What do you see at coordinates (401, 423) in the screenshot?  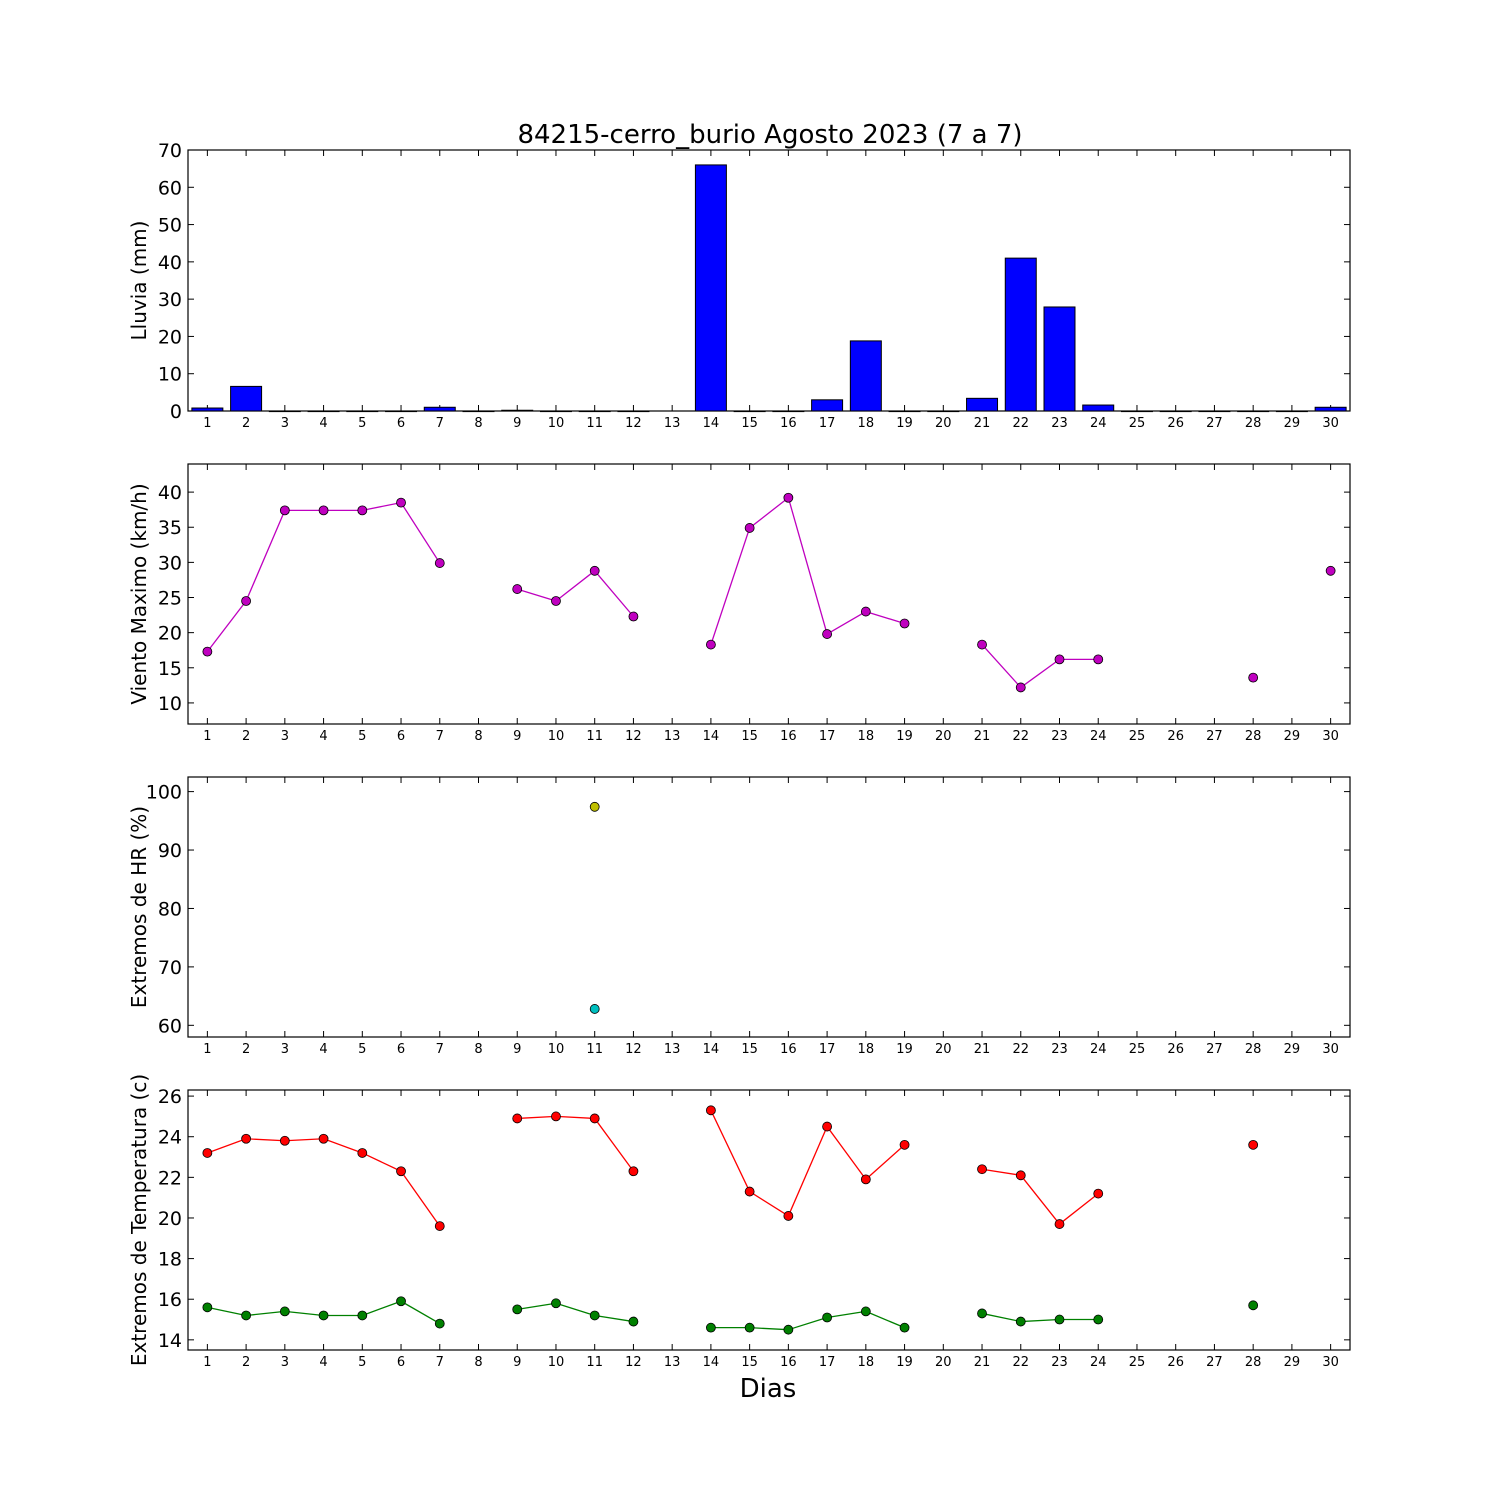 I see `rain-xtick-label: 6` at bounding box center [401, 423].